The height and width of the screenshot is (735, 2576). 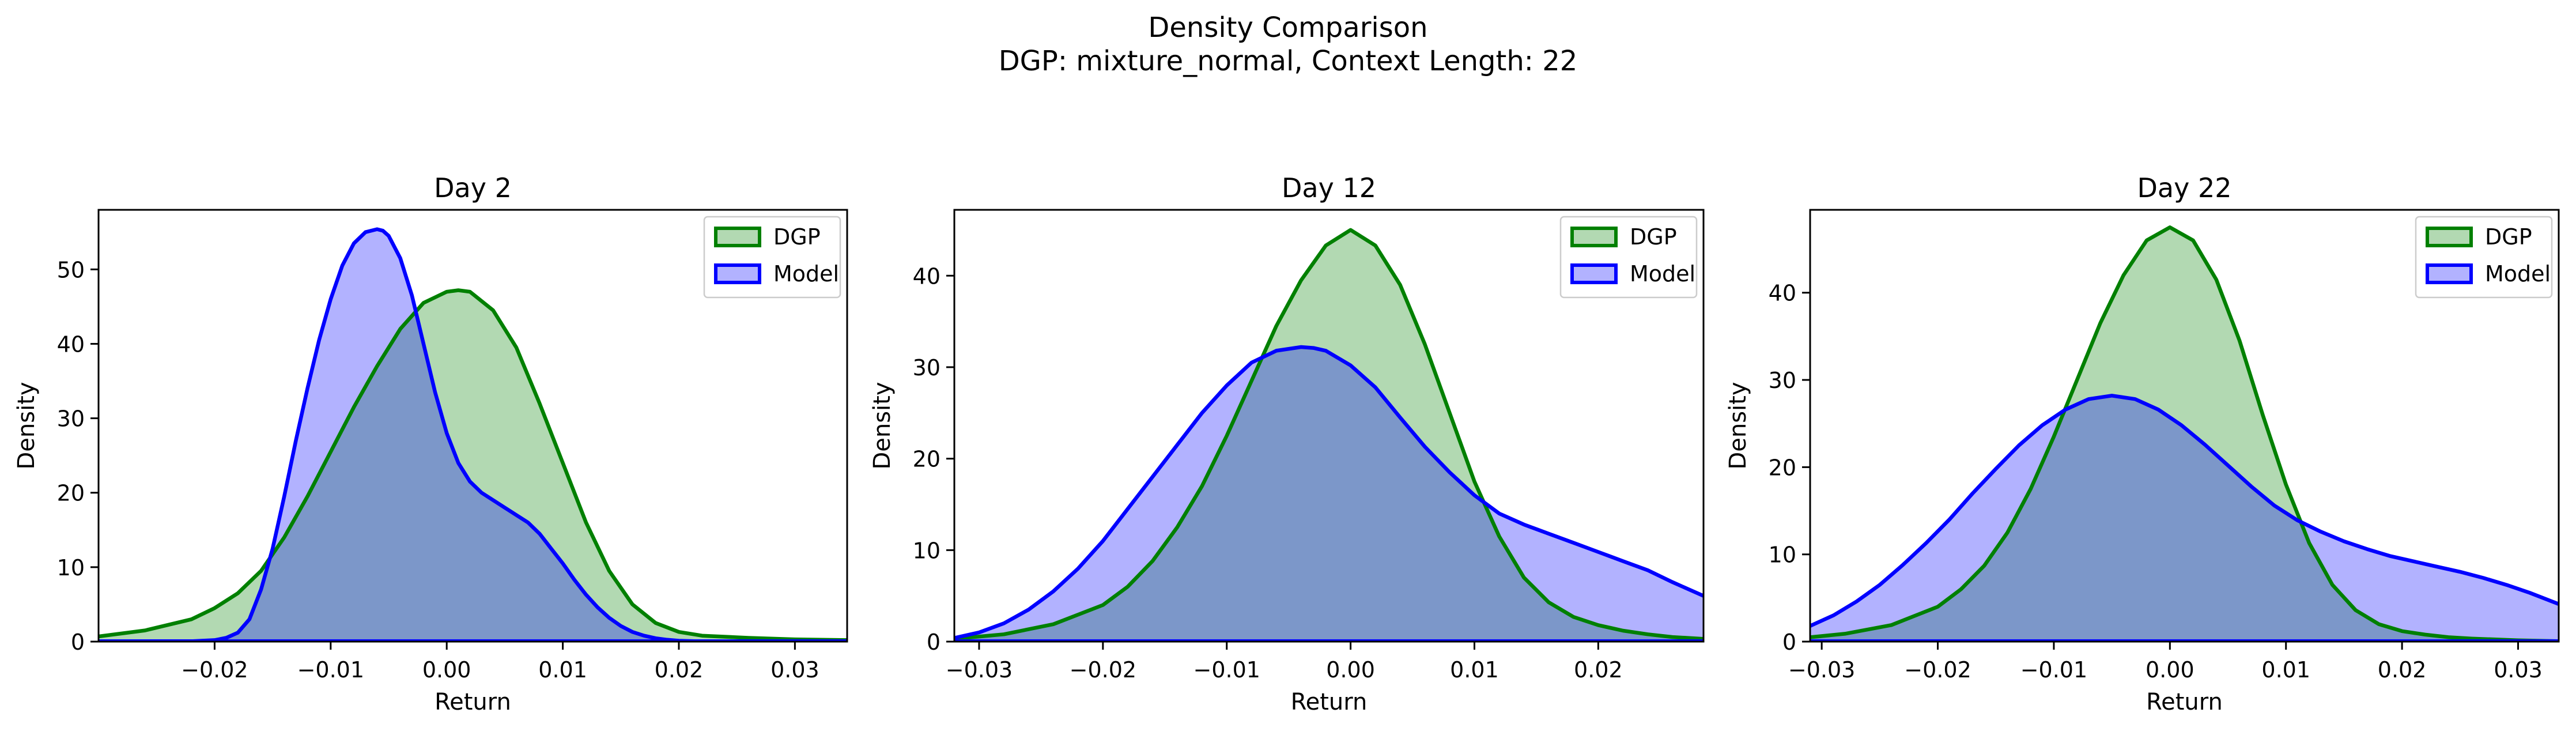 I want to click on series-fill-dgp, so click(x=473, y=466).